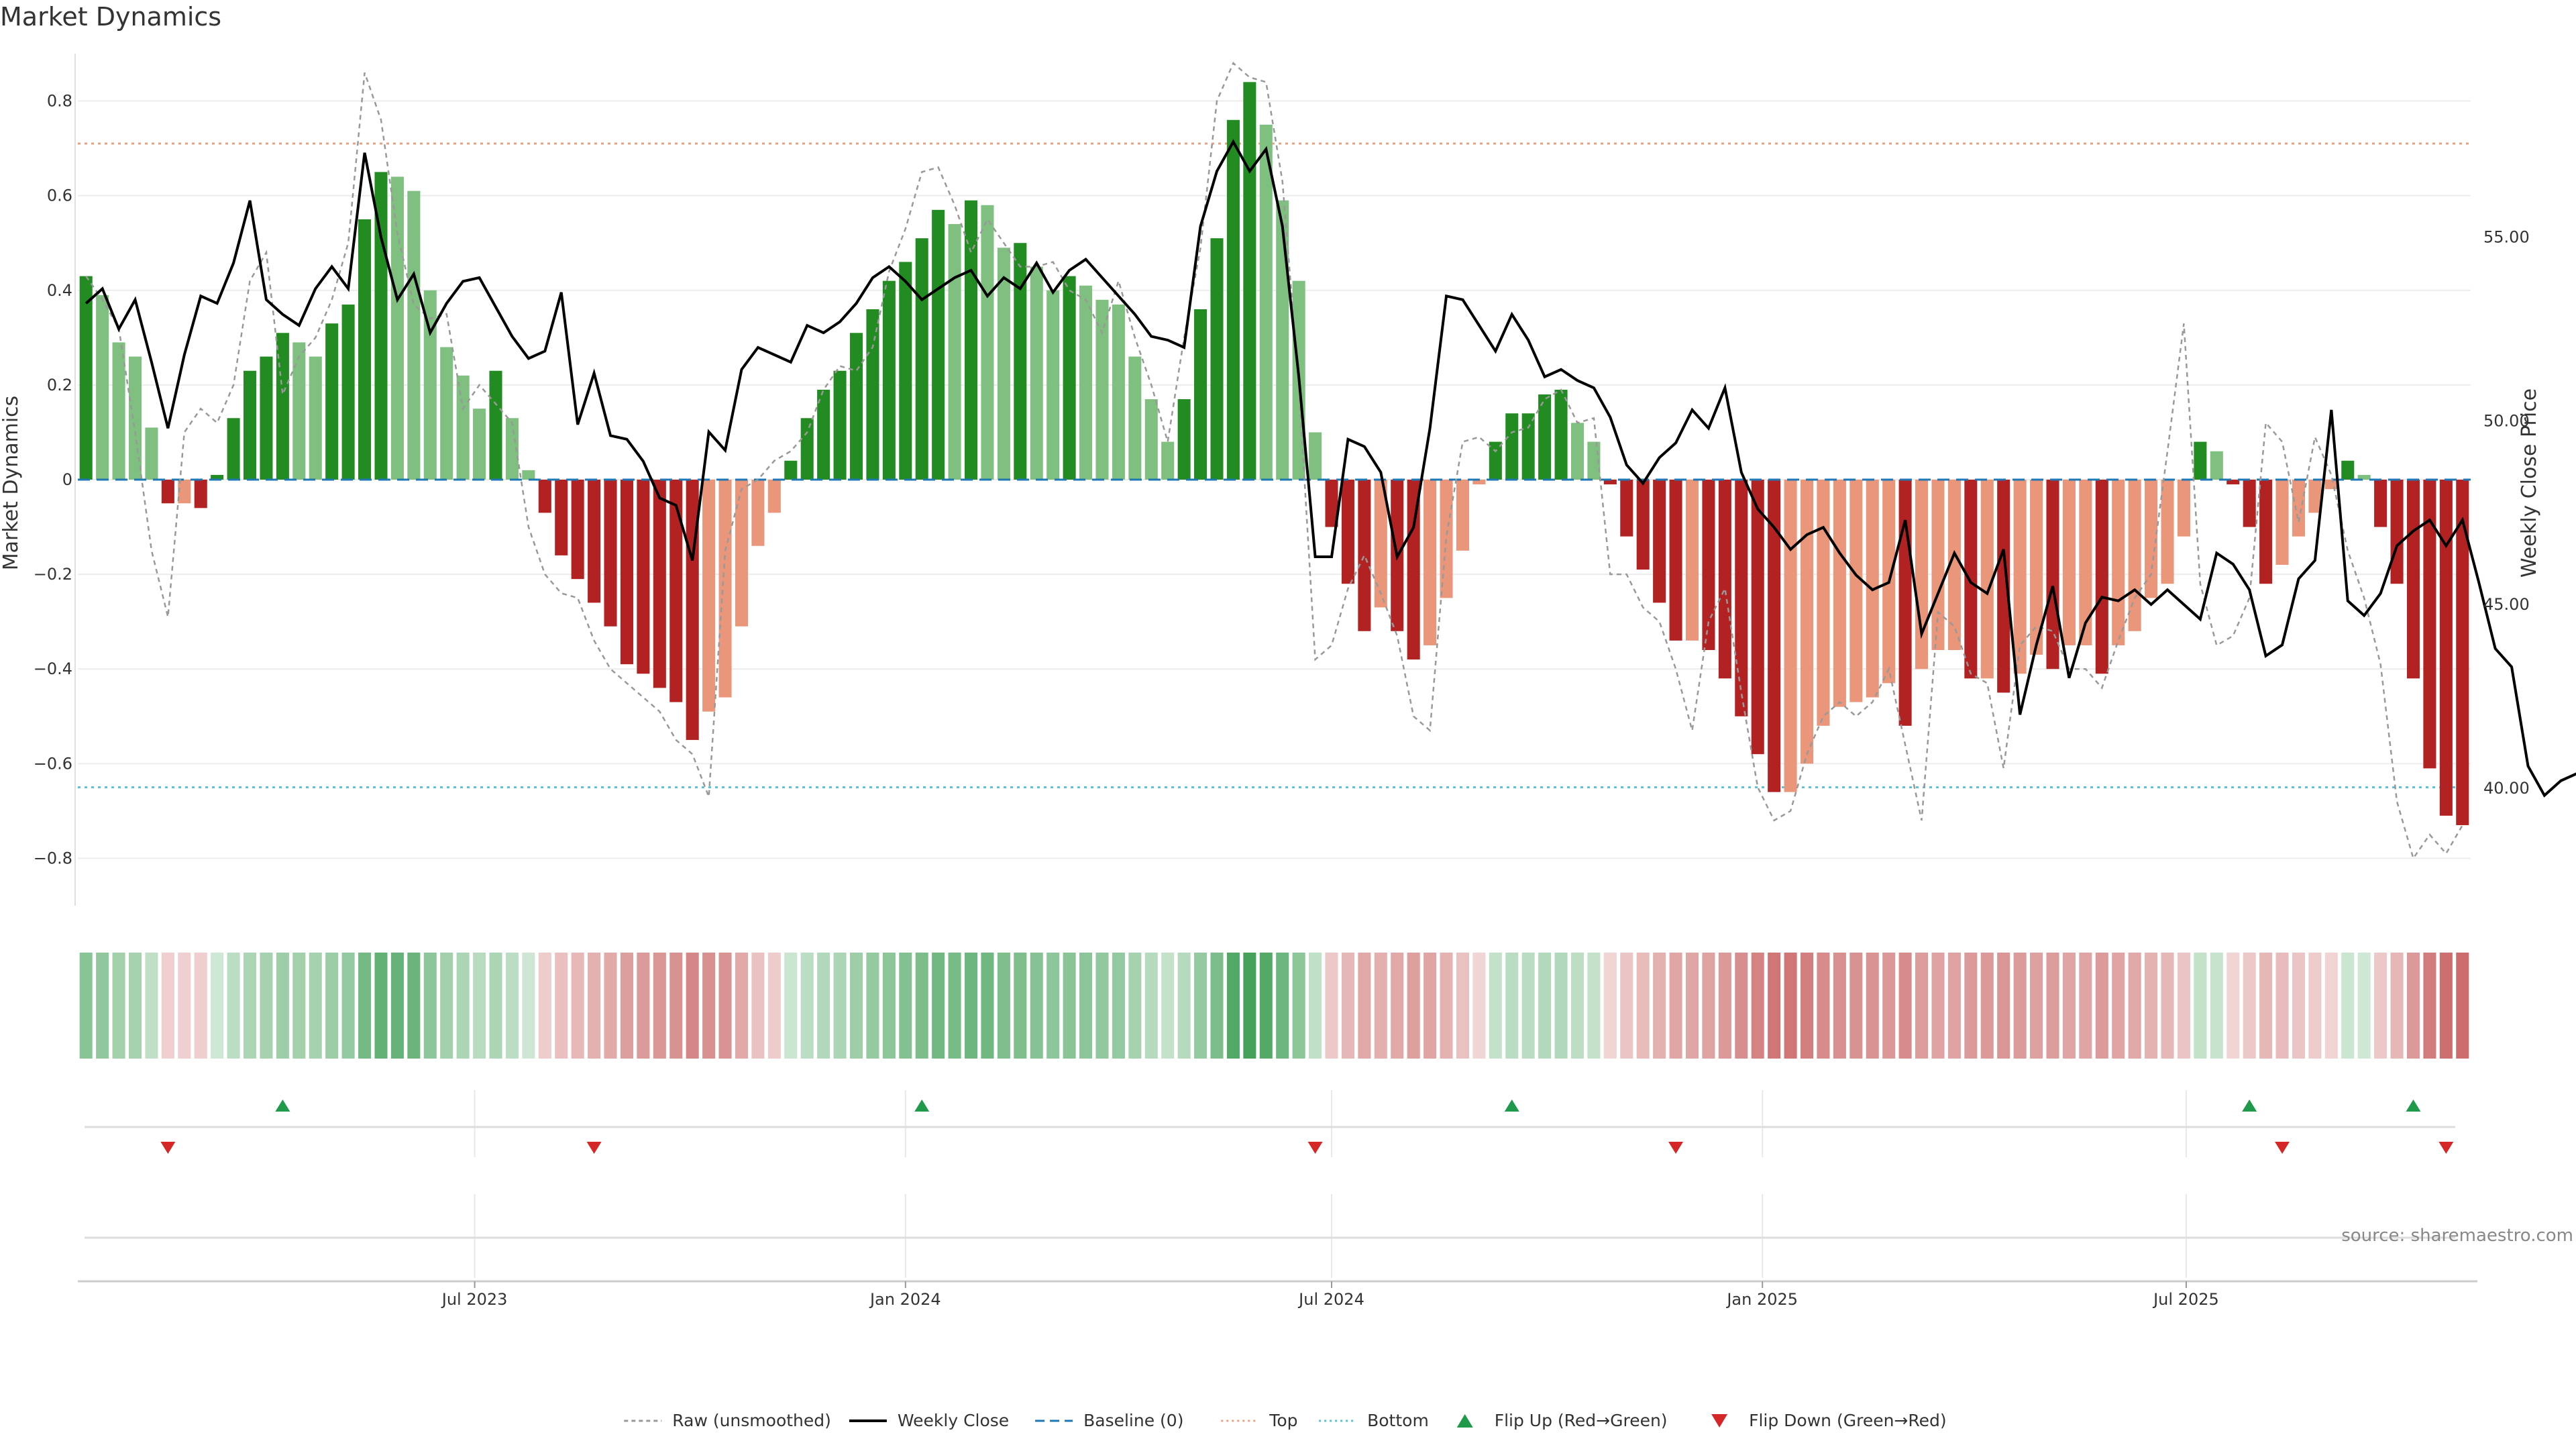  What do you see at coordinates (1398, 1420) in the screenshot?
I see `legend-label: Bottom` at bounding box center [1398, 1420].